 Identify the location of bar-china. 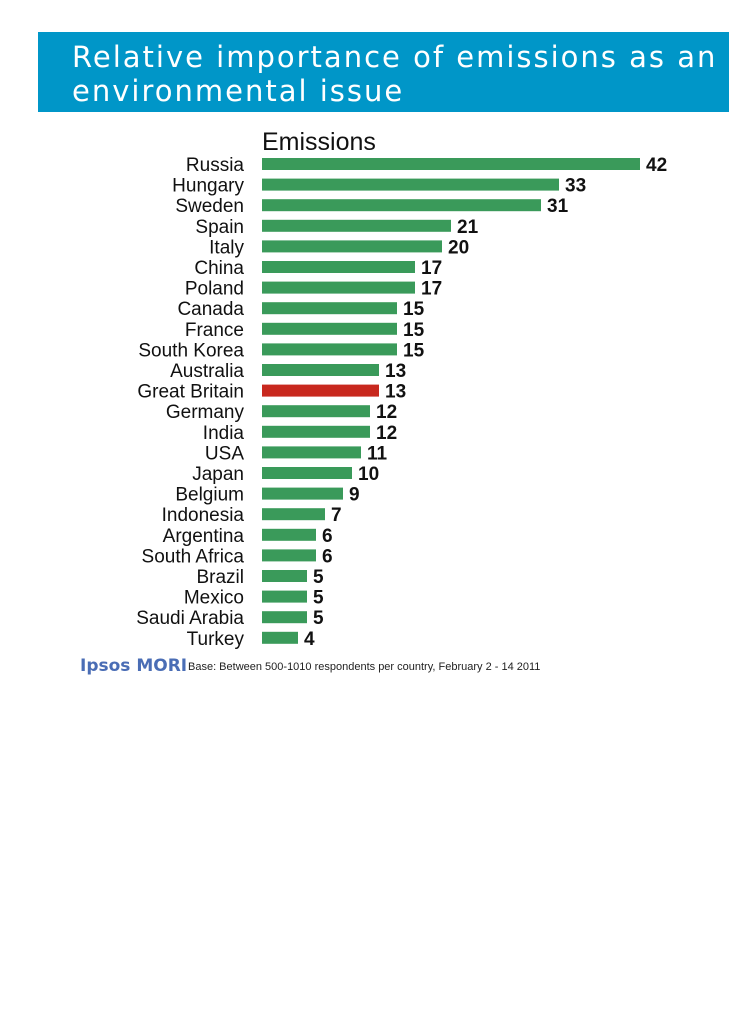
(338, 267).